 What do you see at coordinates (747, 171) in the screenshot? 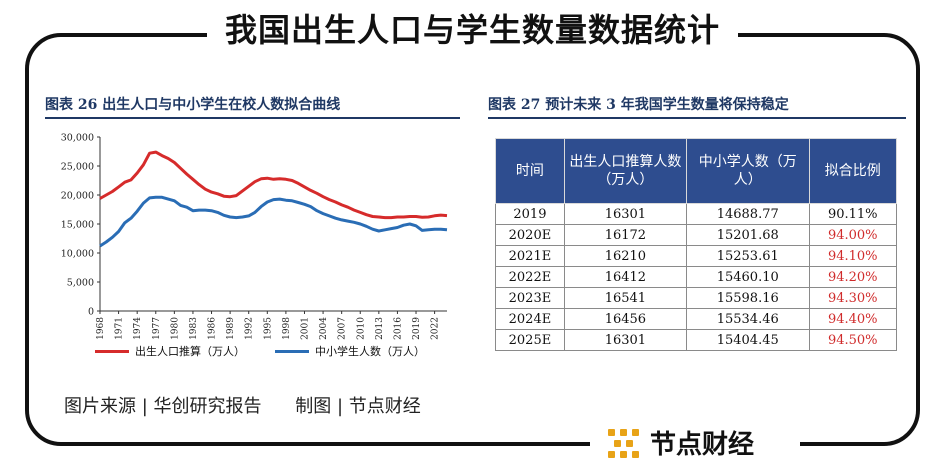
I see `col-header-students: 中小学人数（万人）` at bounding box center [747, 171].